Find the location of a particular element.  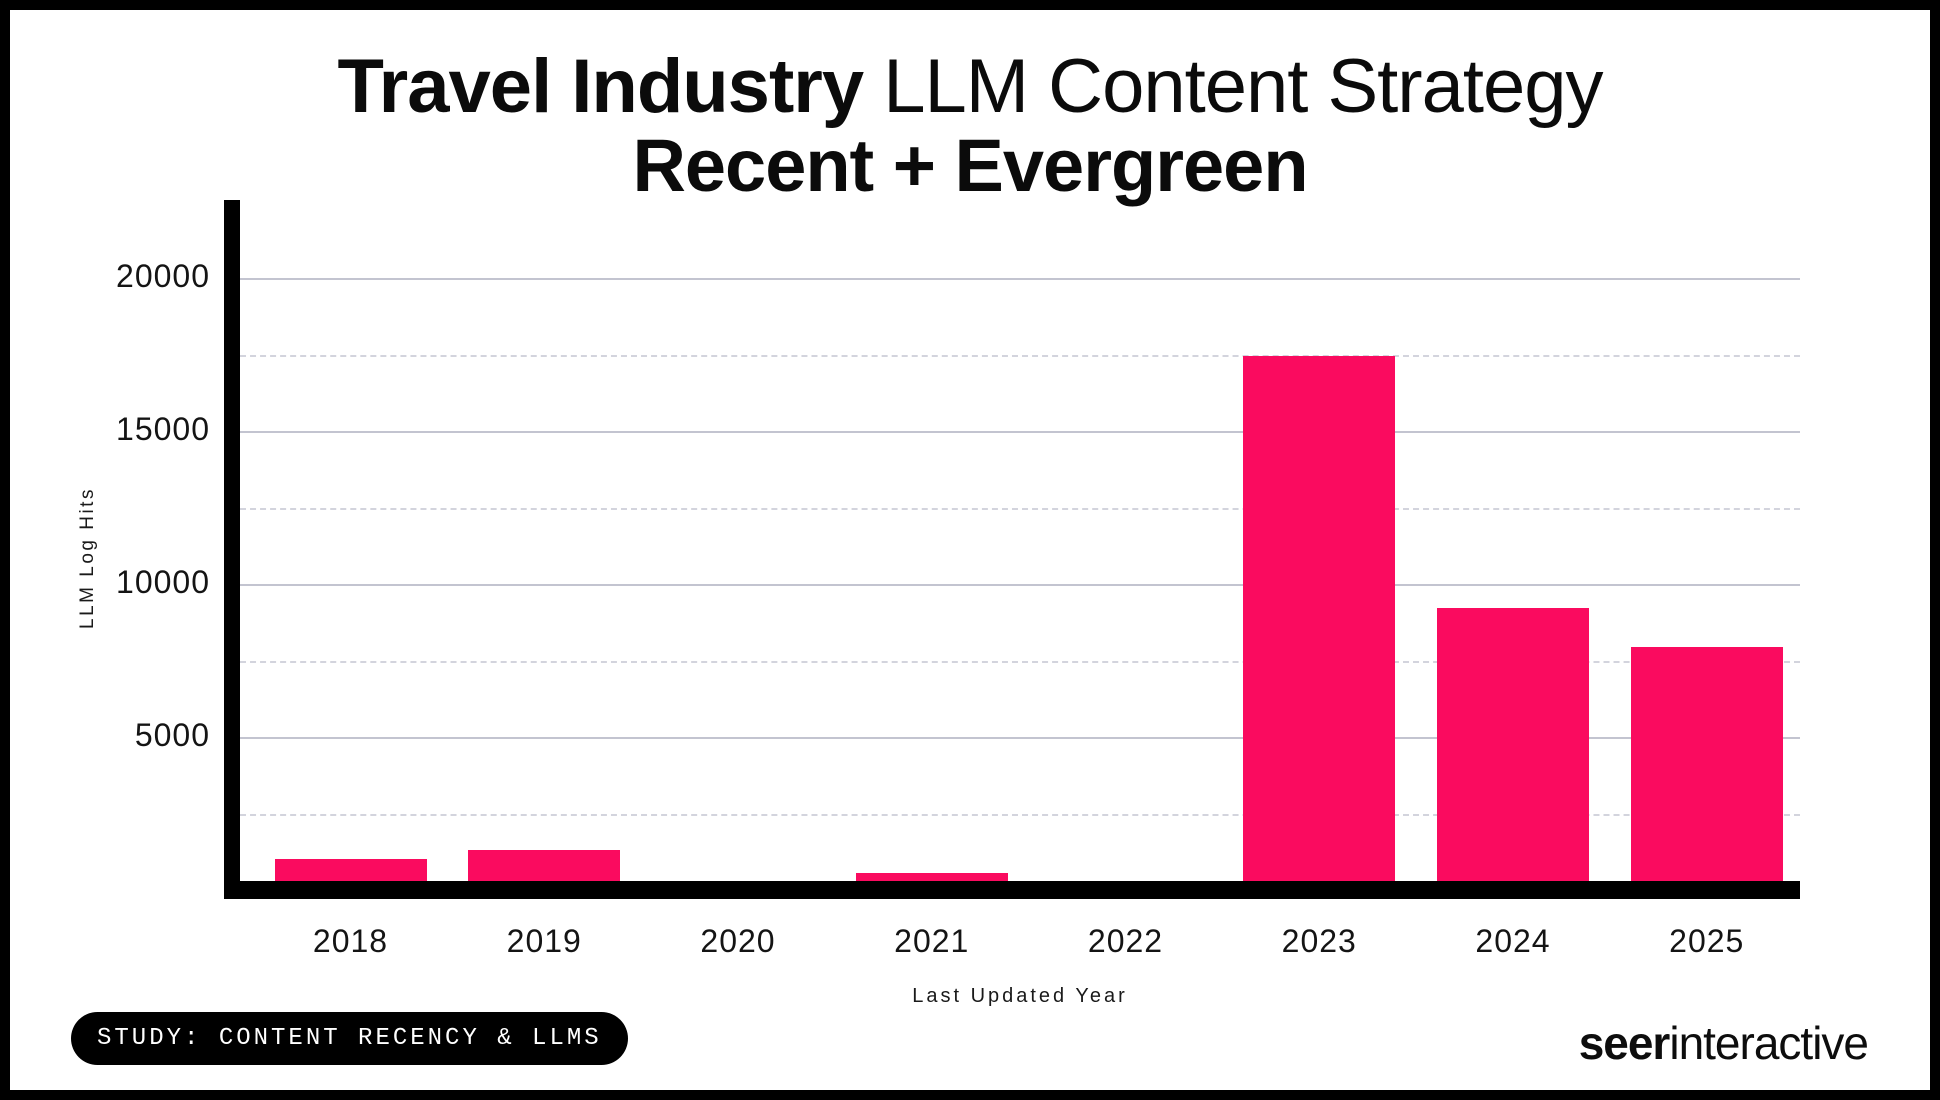

bar-2025 is located at coordinates (1706, 768).